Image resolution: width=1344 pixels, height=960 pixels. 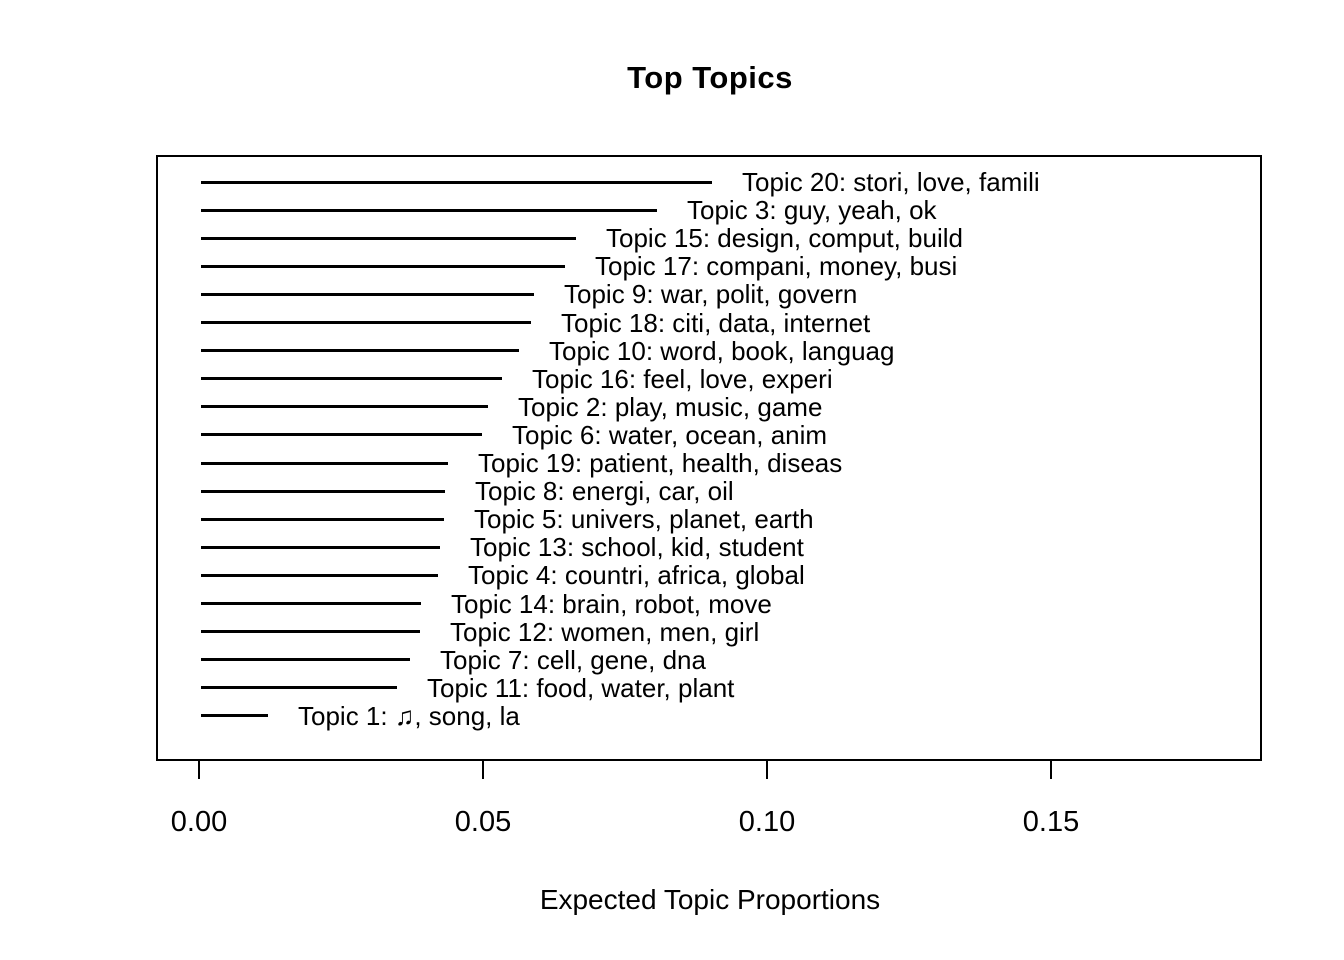 What do you see at coordinates (710, 899) in the screenshot?
I see `x-axis-label: Expected Topic Proportions` at bounding box center [710, 899].